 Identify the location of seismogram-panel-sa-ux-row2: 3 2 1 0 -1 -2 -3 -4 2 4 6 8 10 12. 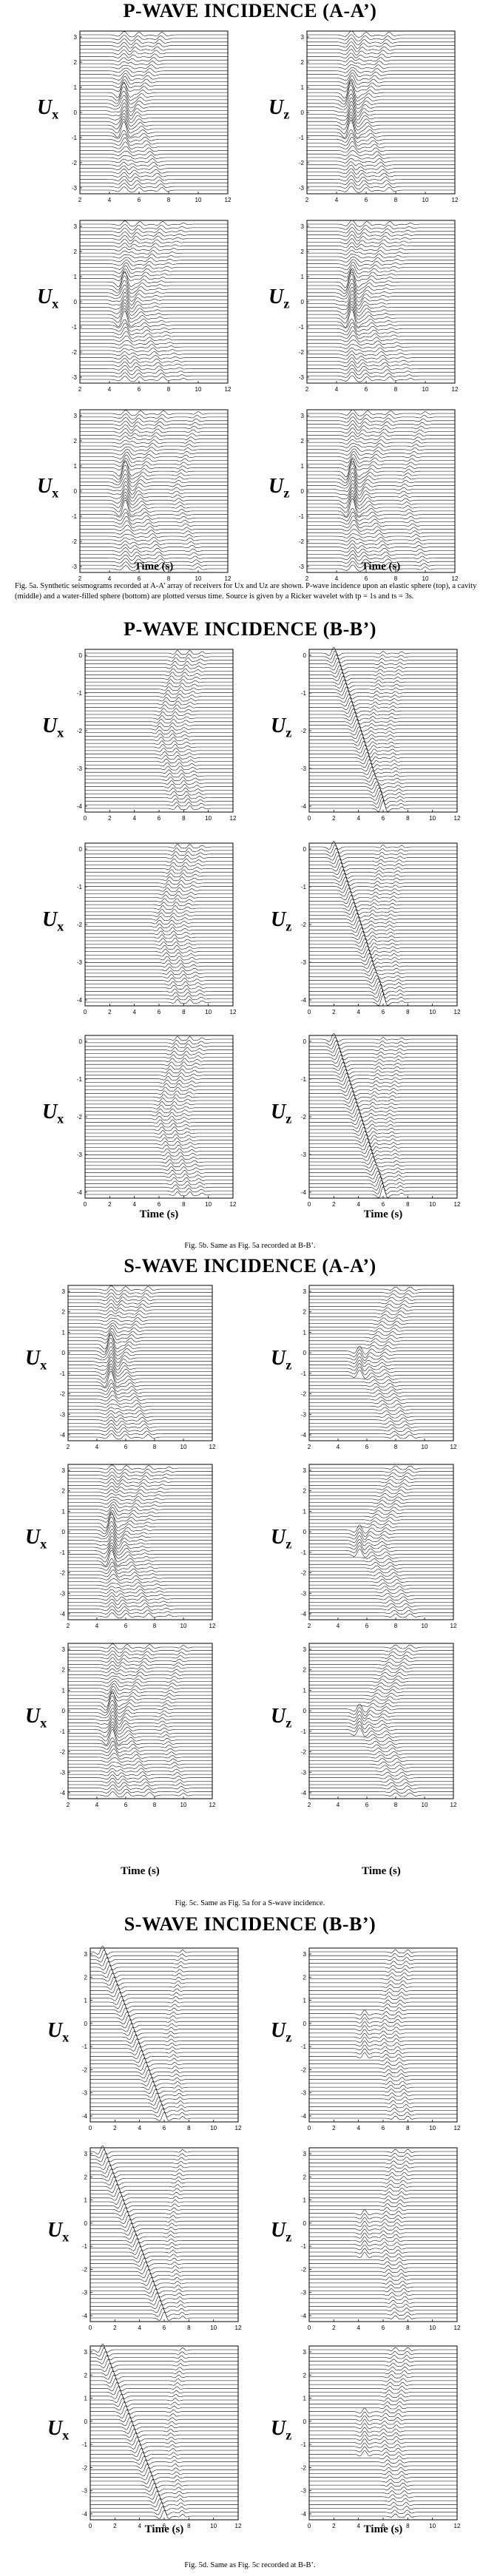
(138, 1547).